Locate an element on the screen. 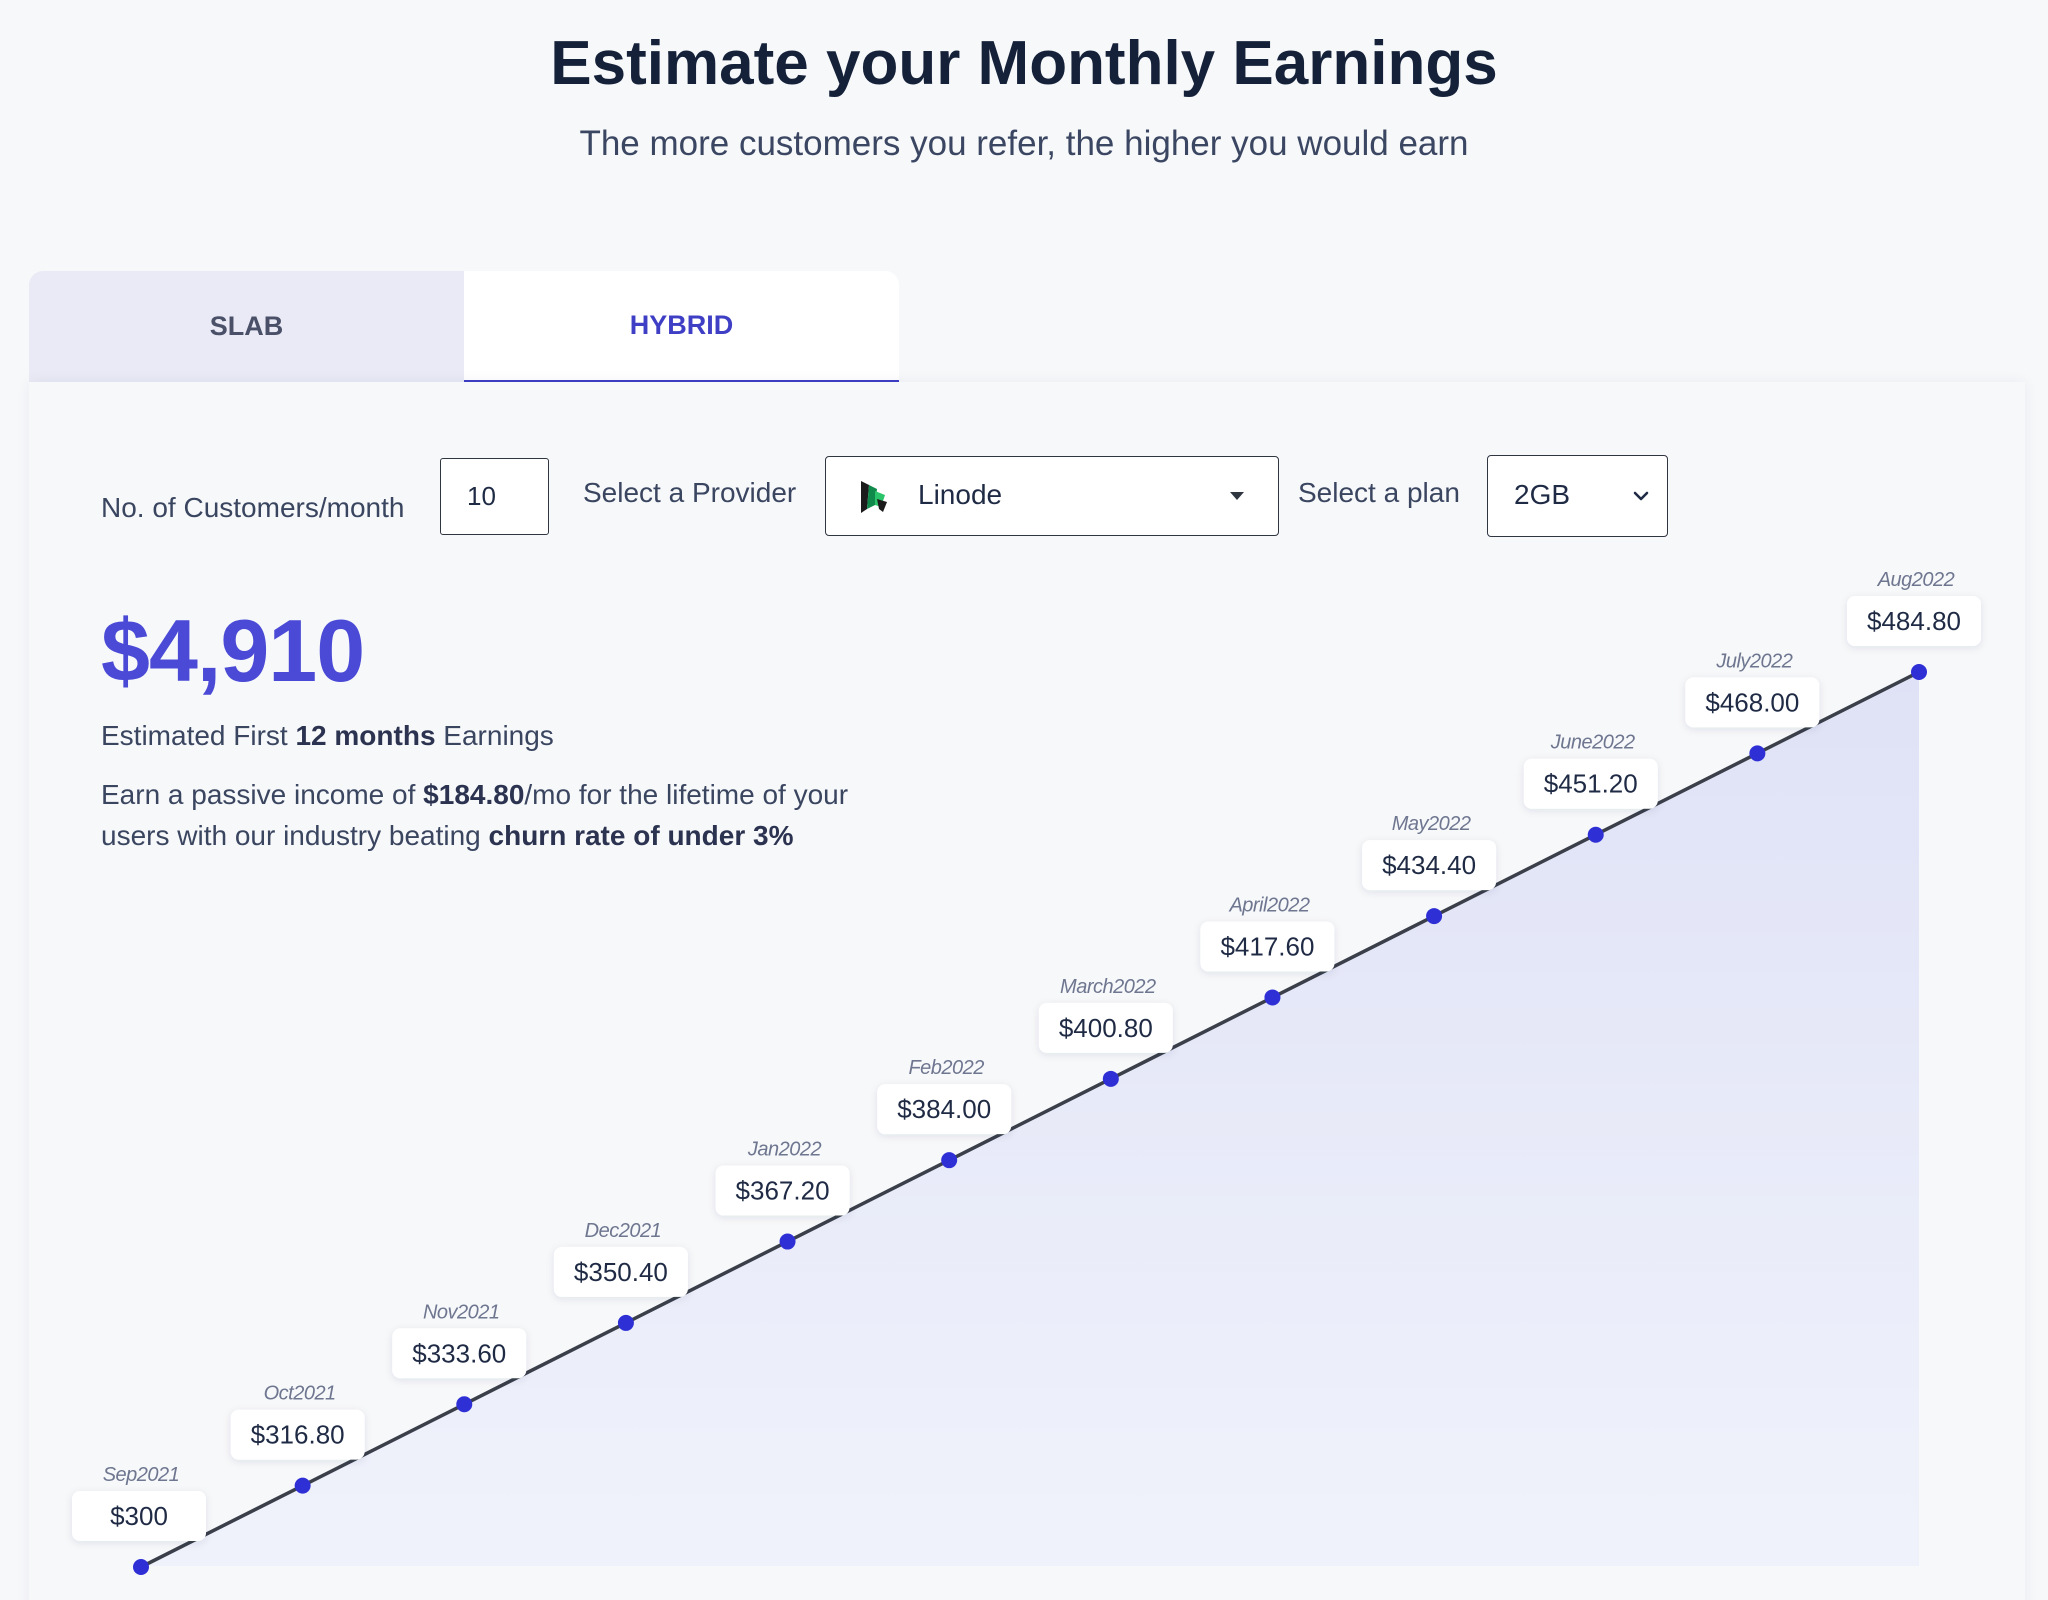 Image resolution: width=2048 pixels, height=1600 pixels. chart-value-tooltip: $400.80 March2022 is located at coordinates (1105, 1014).